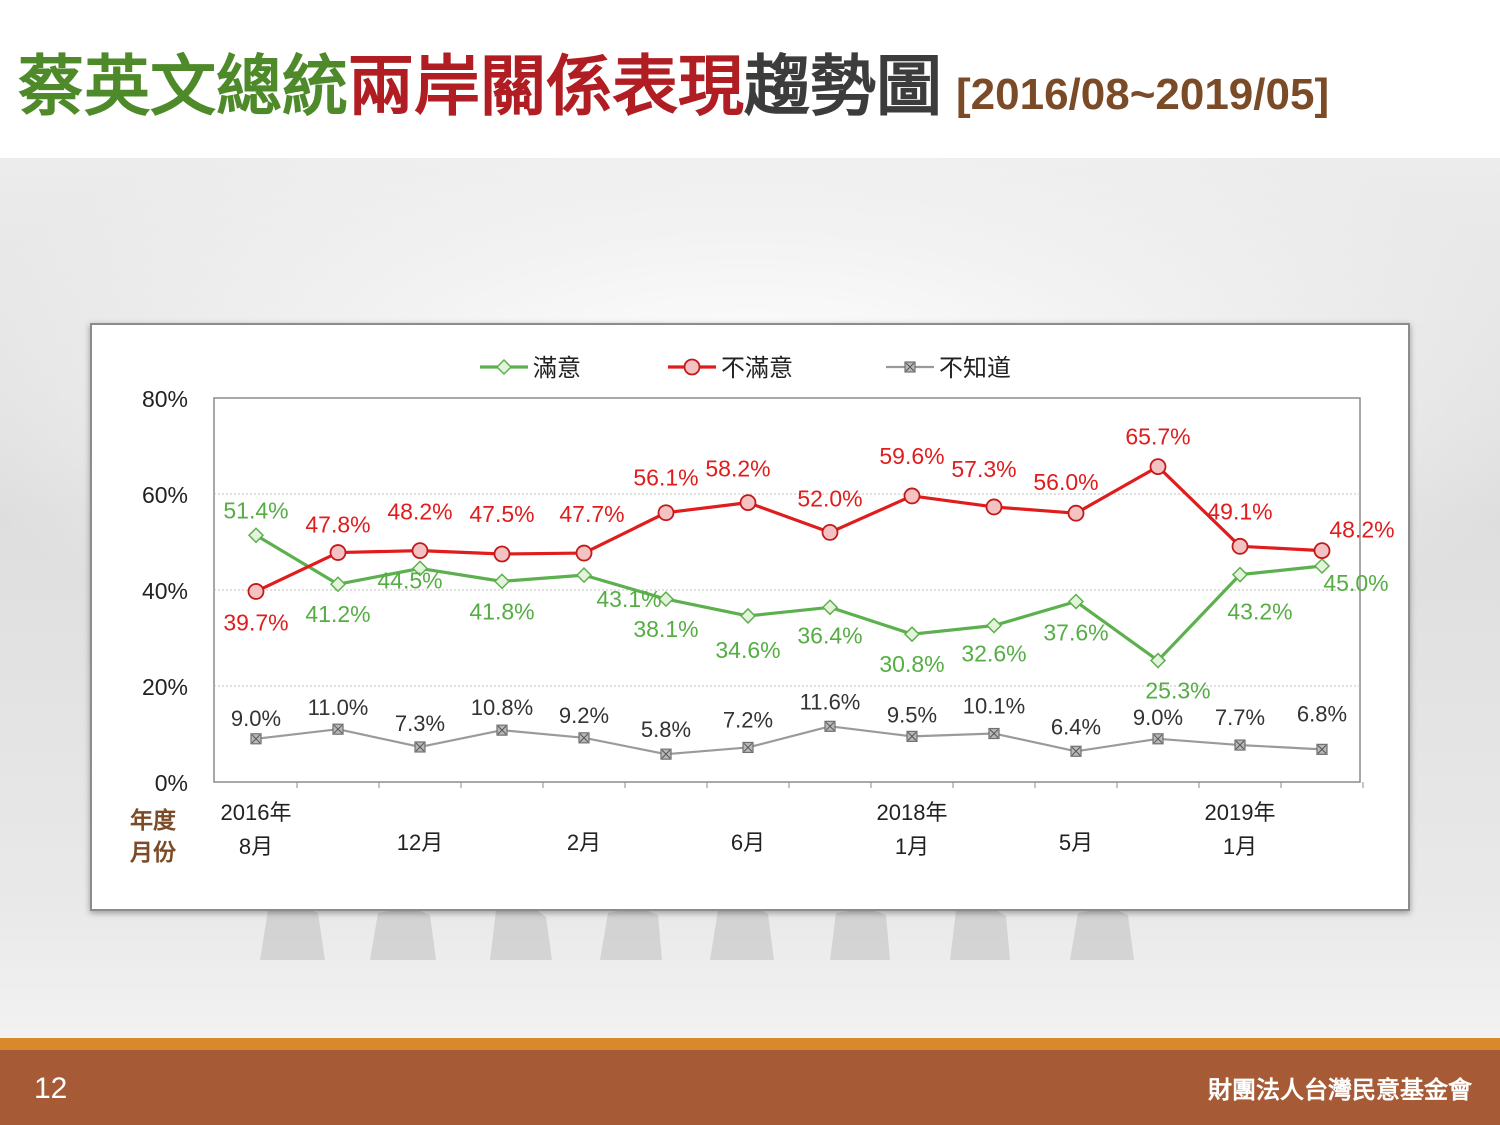  Describe the element at coordinates (165, 495) in the screenshot. I see `y-tick-label: 60%` at that location.